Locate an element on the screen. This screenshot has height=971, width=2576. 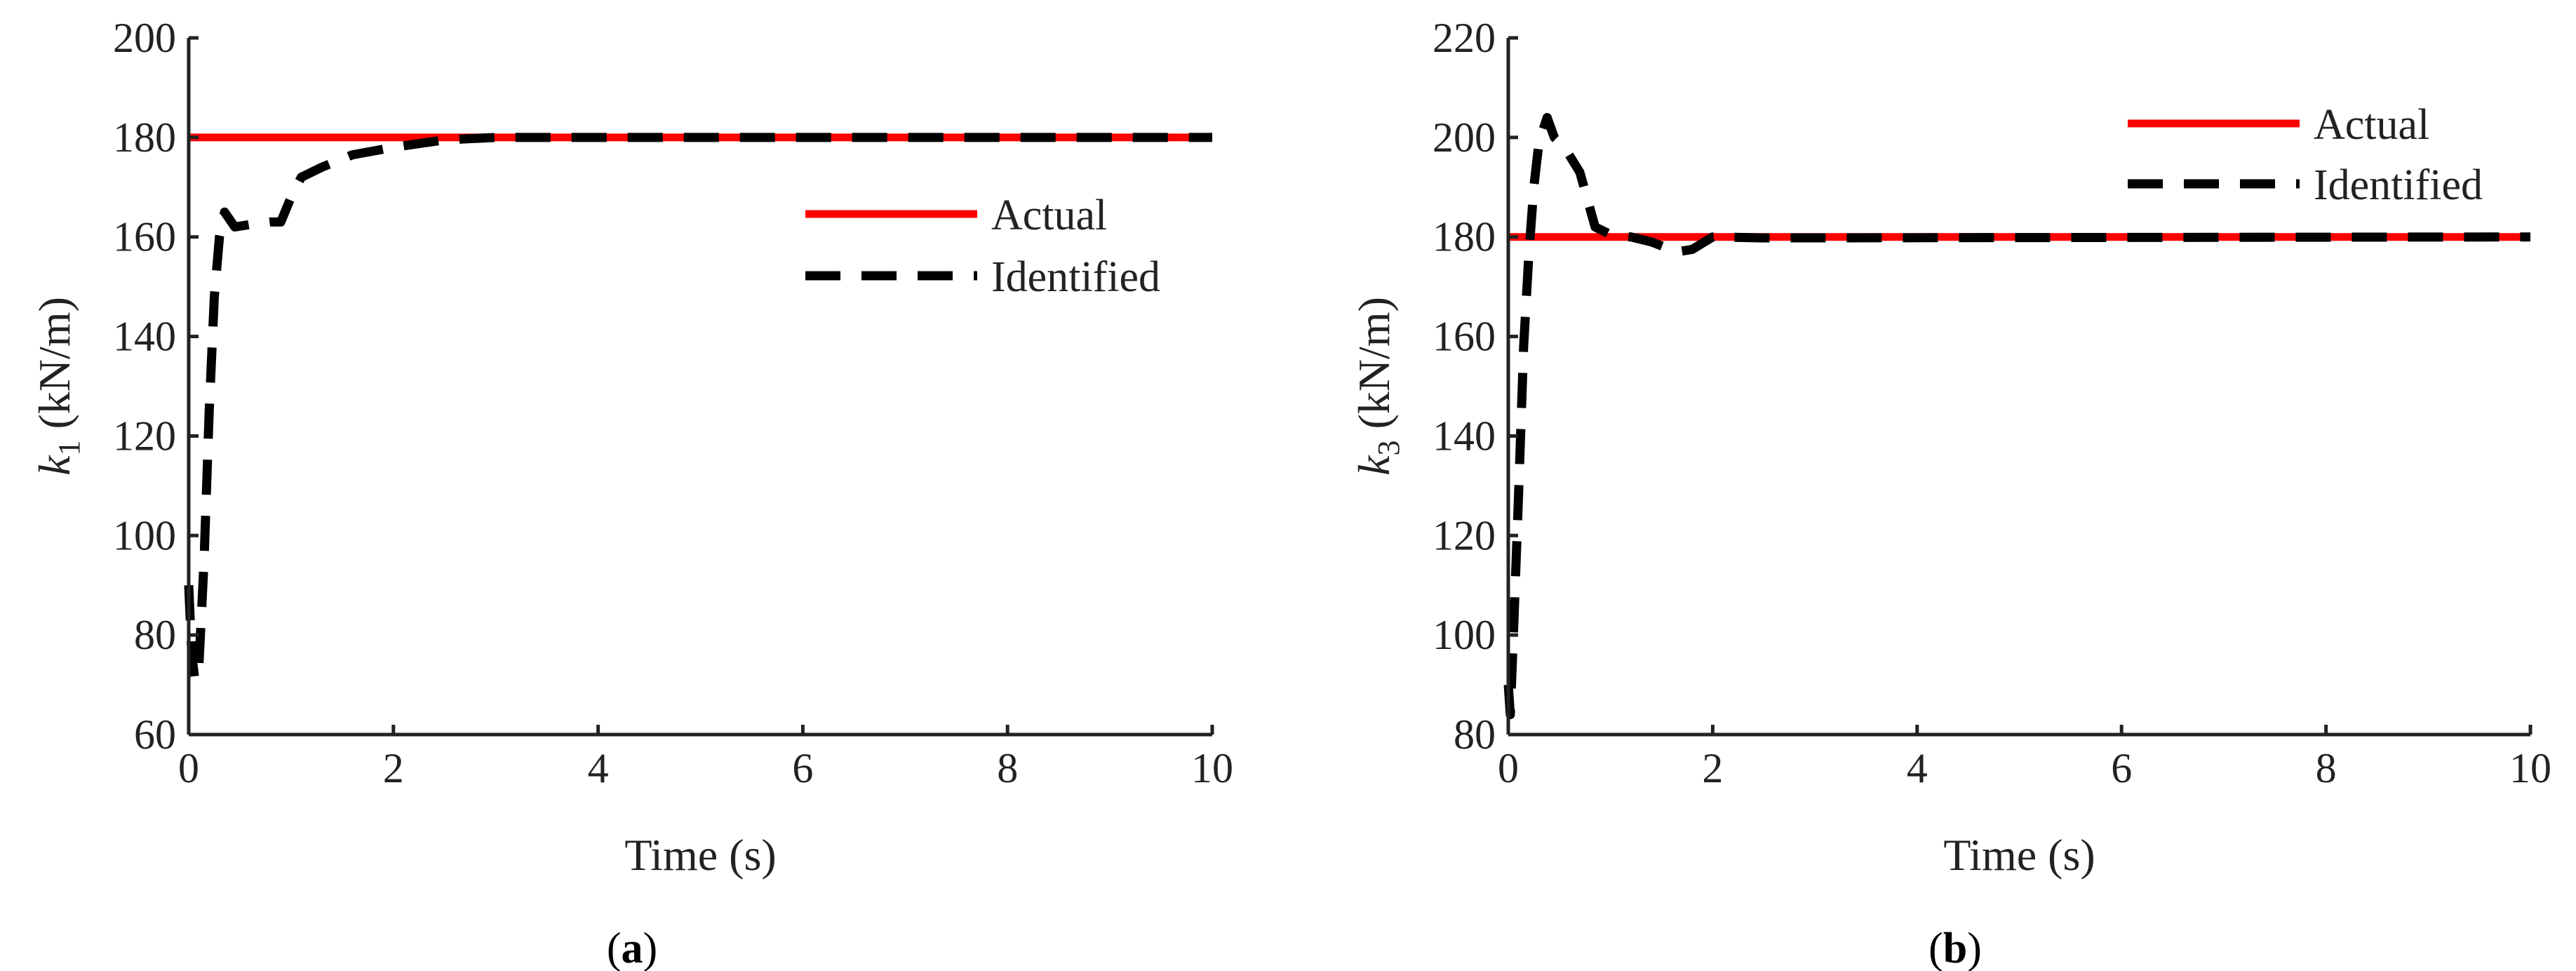
panel-letter: b is located at coordinates (1955, 948).